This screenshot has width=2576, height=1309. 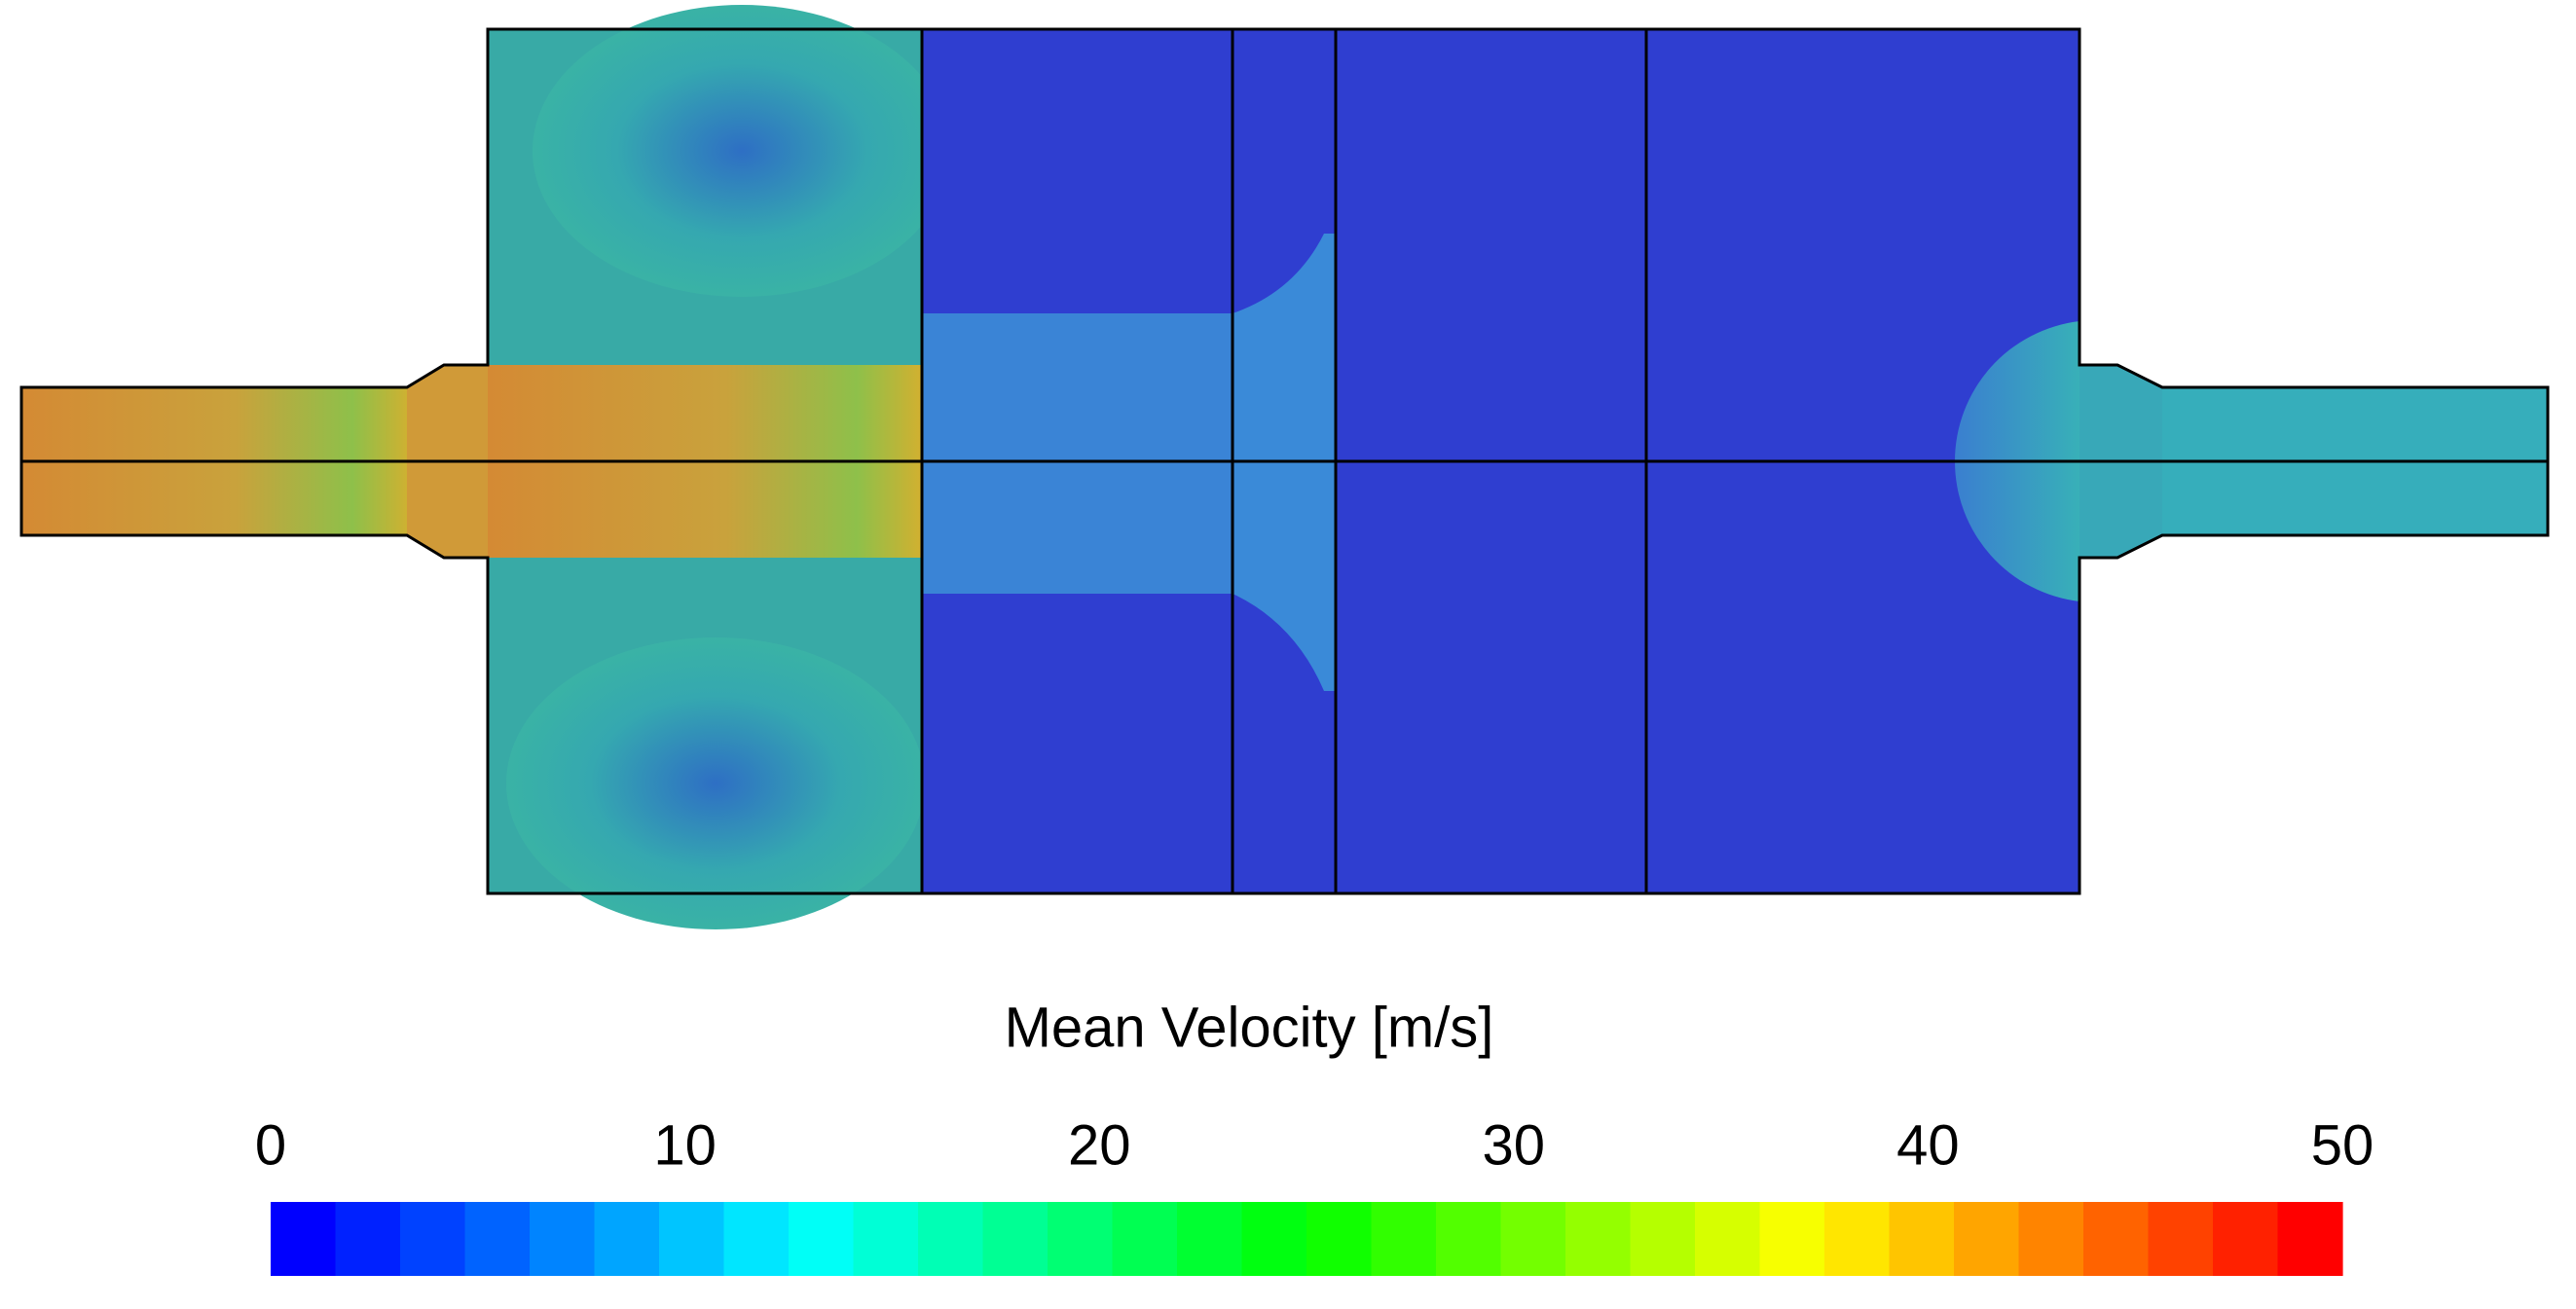 What do you see at coordinates (2342, 1145) in the screenshot?
I see `tick-label: 50` at bounding box center [2342, 1145].